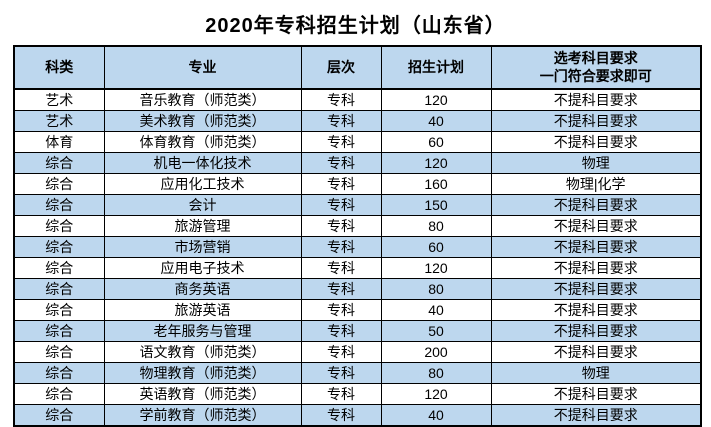  Describe the element at coordinates (202, 289) in the screenshot. I see `cell-major: 商务英语` at that location.